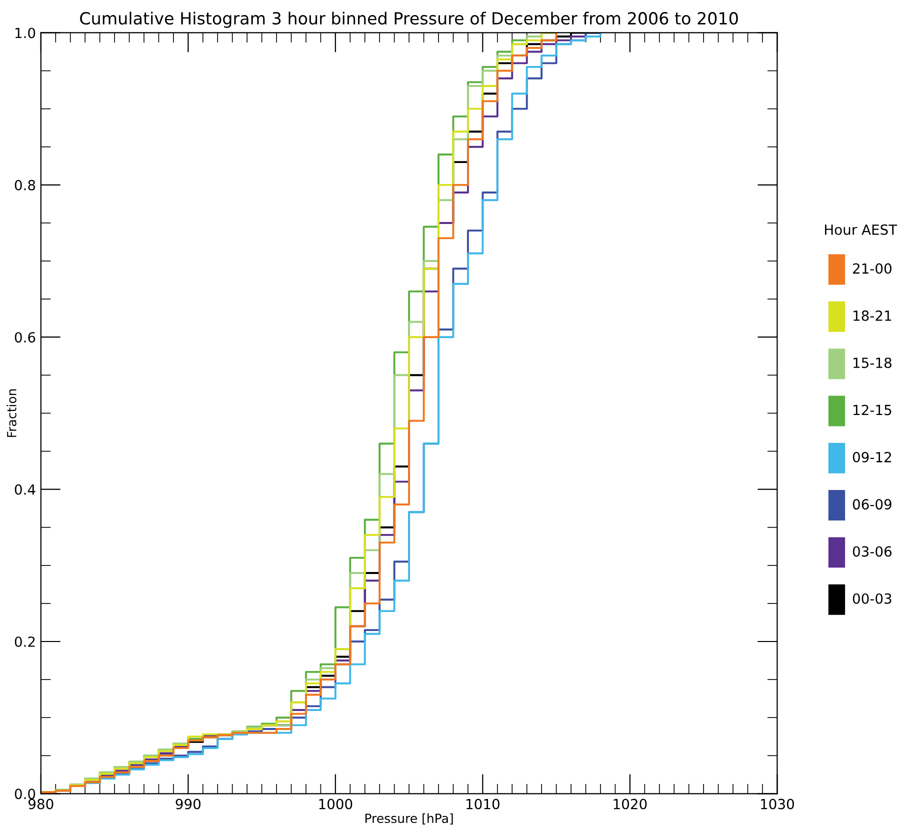 The image size is (909, 839). I want to click on legend-label: 06-09, so click(872, 504).